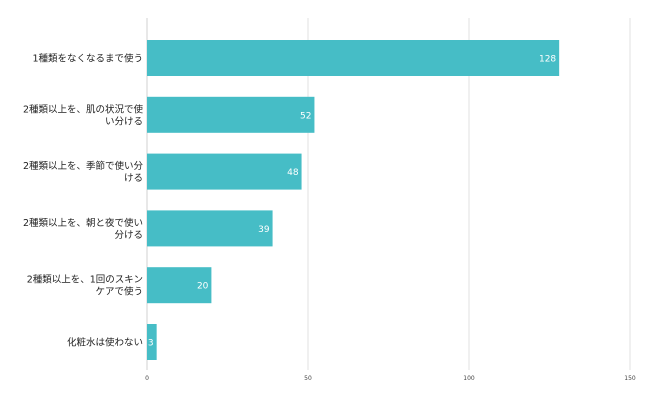  What do you see at coordinates (85, 280) in the screenshot?
I see `category-label-line: 2種類以上を、1回のスキン` at bounding box center [85, 280].